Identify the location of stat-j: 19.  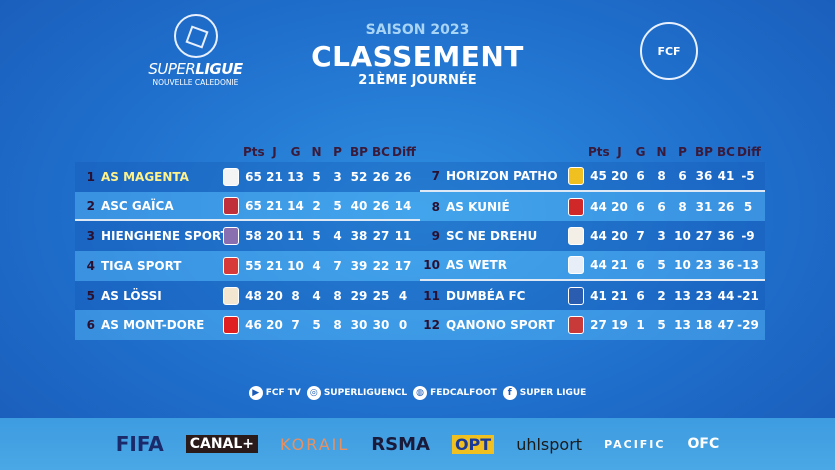
(619, 325).